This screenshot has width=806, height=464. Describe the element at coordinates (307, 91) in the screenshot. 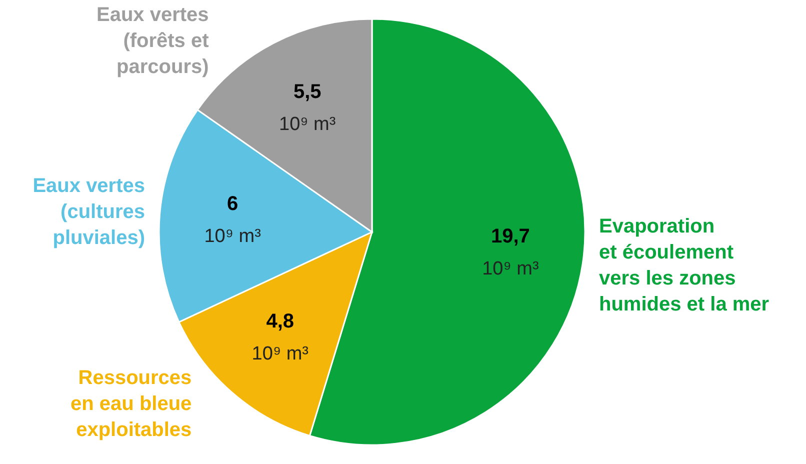

I see `data-label: 5,5` at that location.